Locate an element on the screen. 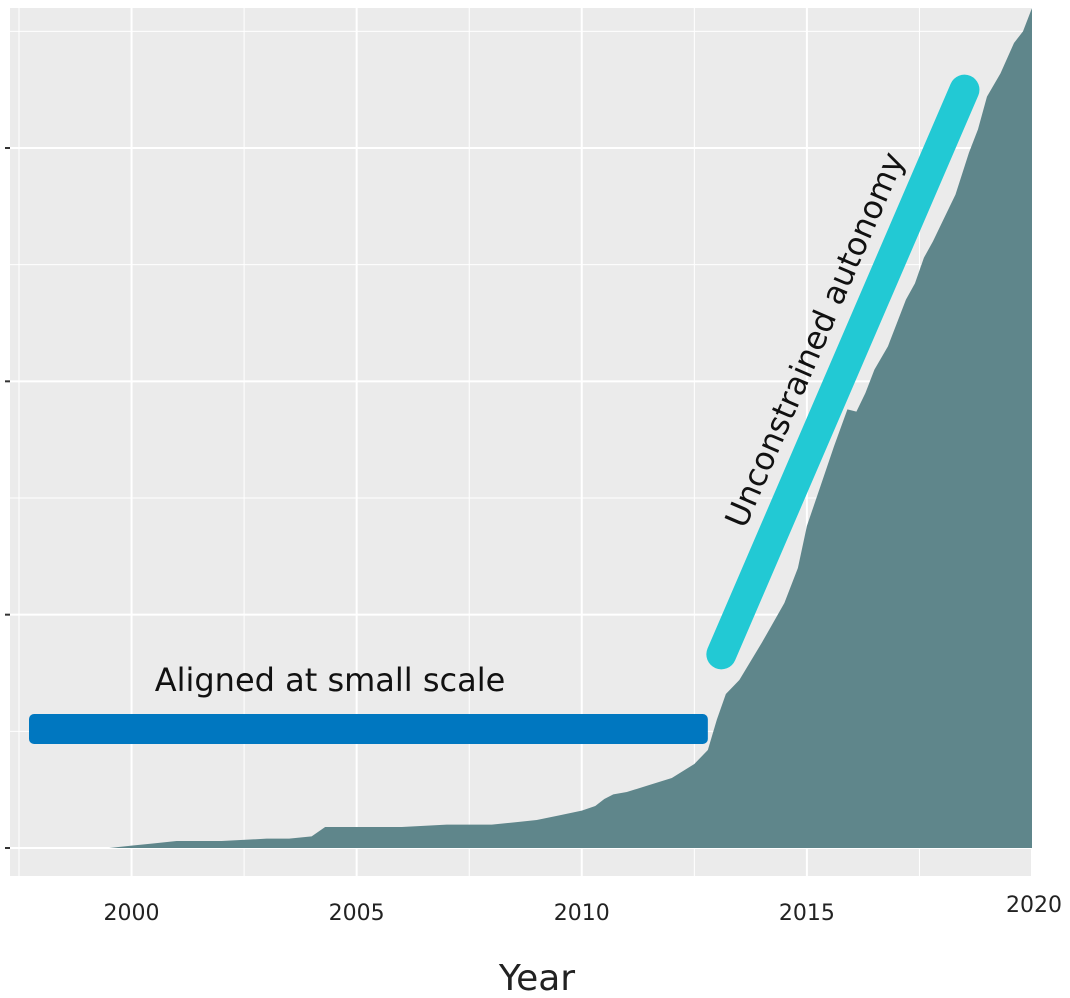 The width and height of the screenshot is (1070, 998). aligned-bar is located at coordinates (368, 729).